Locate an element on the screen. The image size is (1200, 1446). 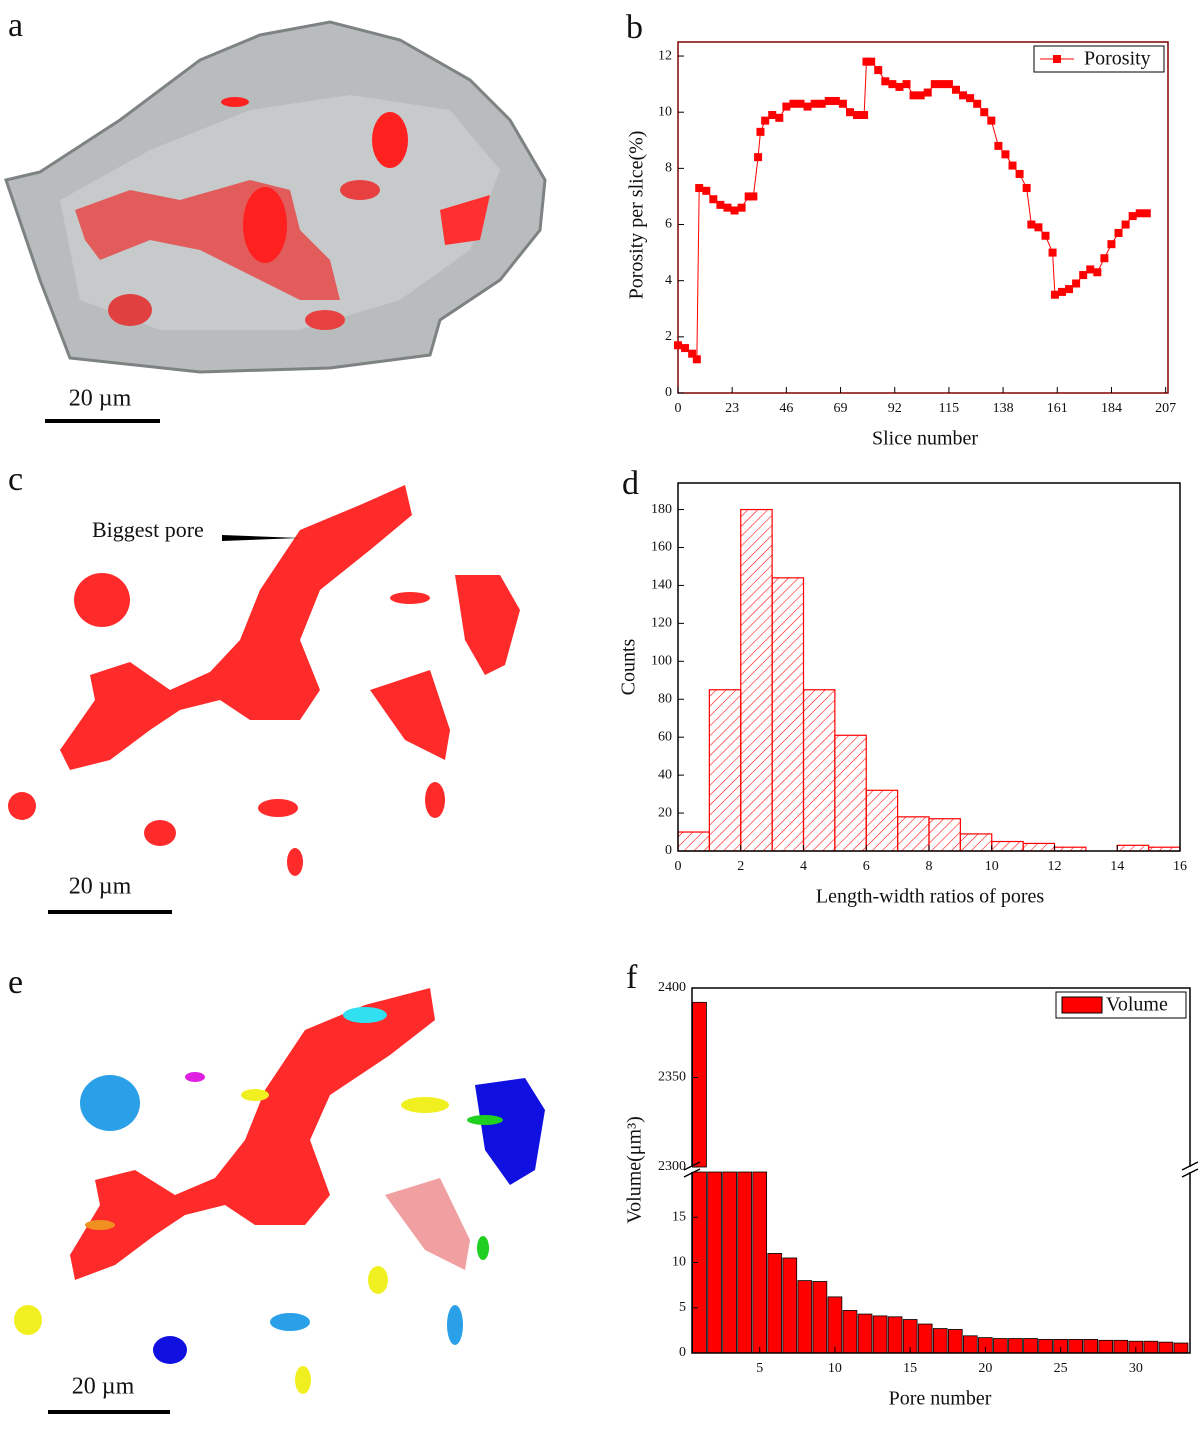
x-axis-label: Pore number is located at coordinates (940, 1399).